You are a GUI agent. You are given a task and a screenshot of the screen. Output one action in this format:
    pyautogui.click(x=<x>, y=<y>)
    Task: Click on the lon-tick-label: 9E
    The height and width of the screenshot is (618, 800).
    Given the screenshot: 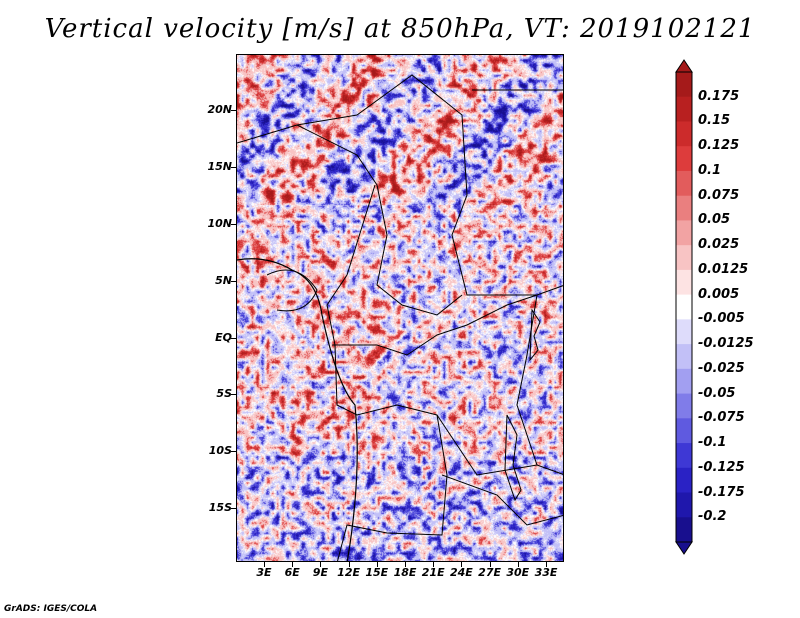 What is the action you would take?
    pyautogui.click(x=320, y=572)
    